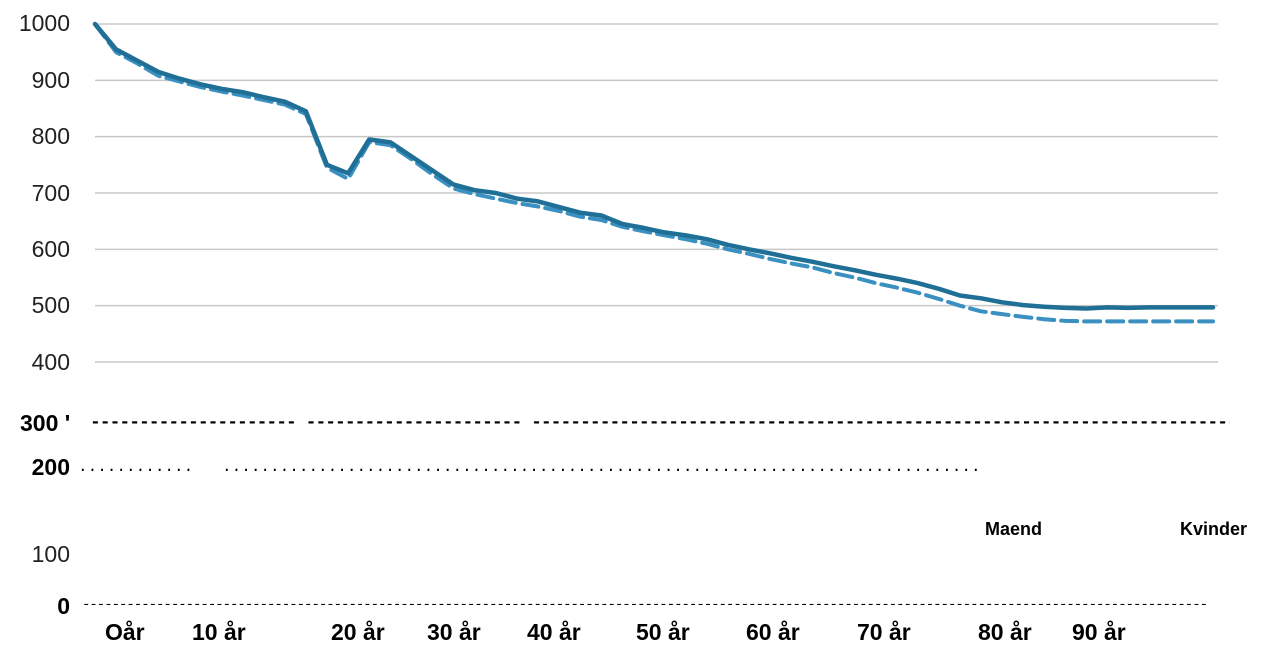 Image resolution: width=1267 pixels, height=659 pixels. What do you see at coordinates (554, 632) in the screenshot?
I see `x-tick-label: 40 år` at bounding box center [554, 632].